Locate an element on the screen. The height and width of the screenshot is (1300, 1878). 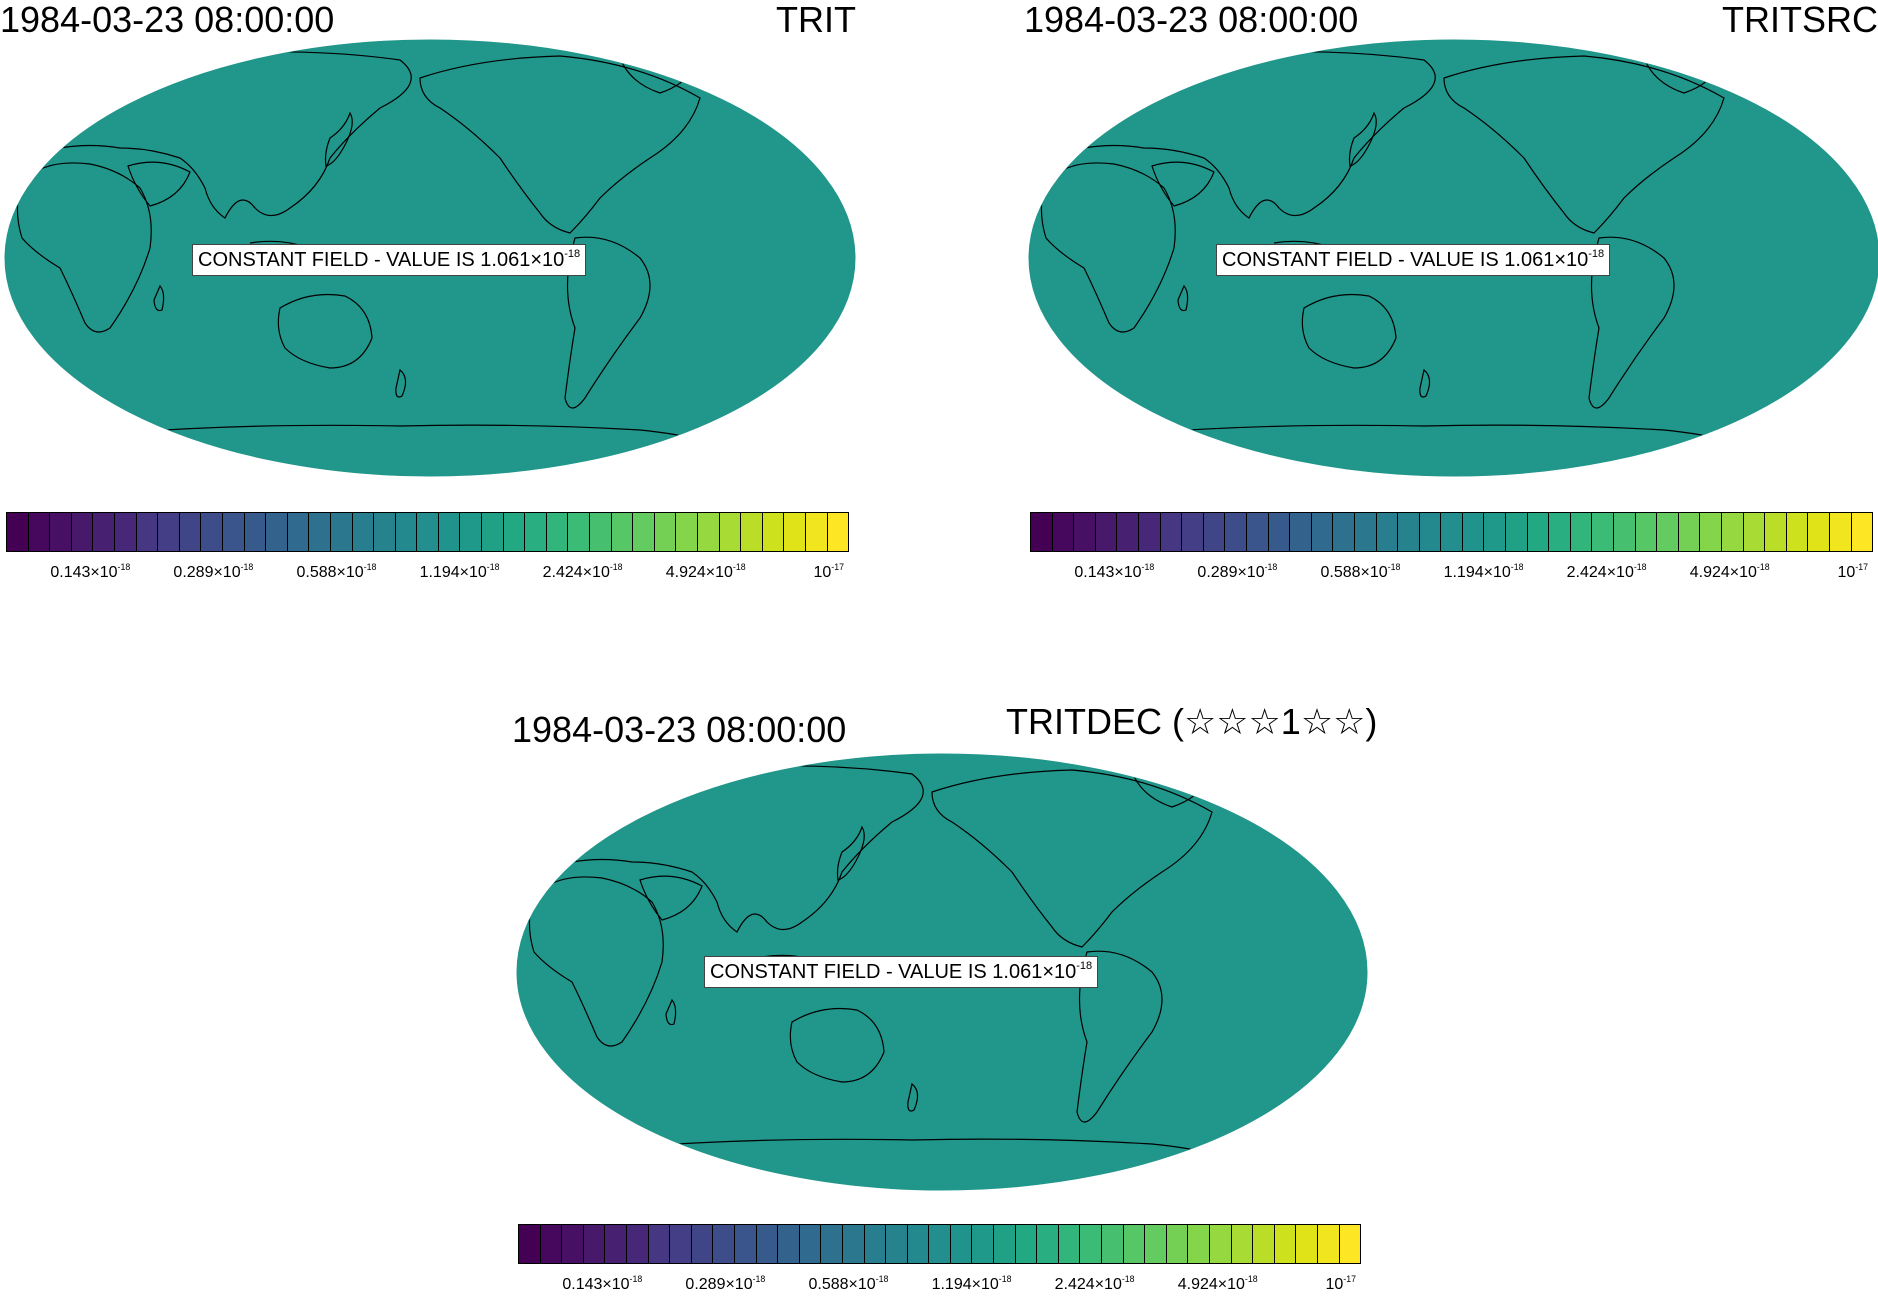
constant-field-text: CONSTANT FIELD - VALUE IS 1.061×10 is located at coordinates (893, 972).